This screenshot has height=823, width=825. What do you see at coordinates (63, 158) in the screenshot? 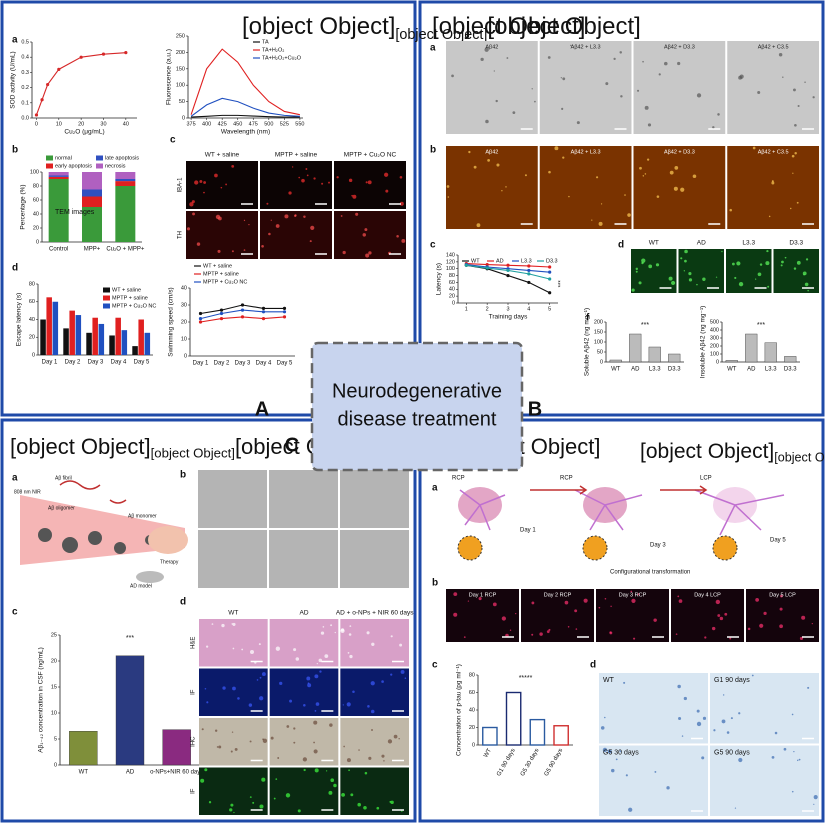
I see `legend-label: normal` at bounding box center [63, 158].